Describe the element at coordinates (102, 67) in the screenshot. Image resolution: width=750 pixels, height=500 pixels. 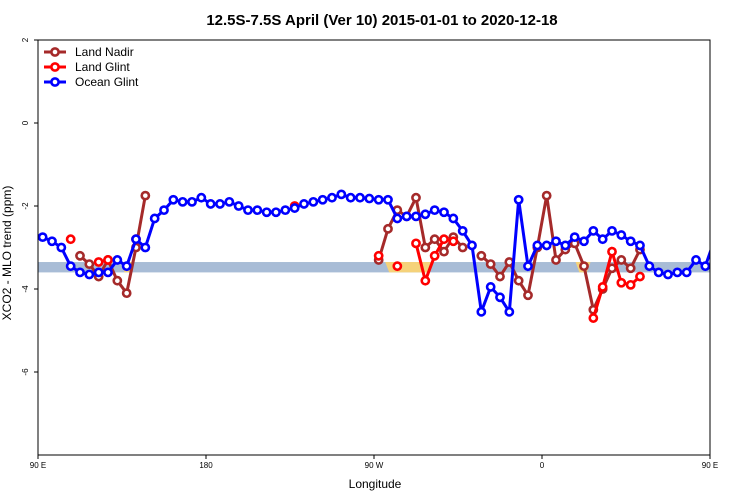
I see `legend-label: Land Glint` at that location.